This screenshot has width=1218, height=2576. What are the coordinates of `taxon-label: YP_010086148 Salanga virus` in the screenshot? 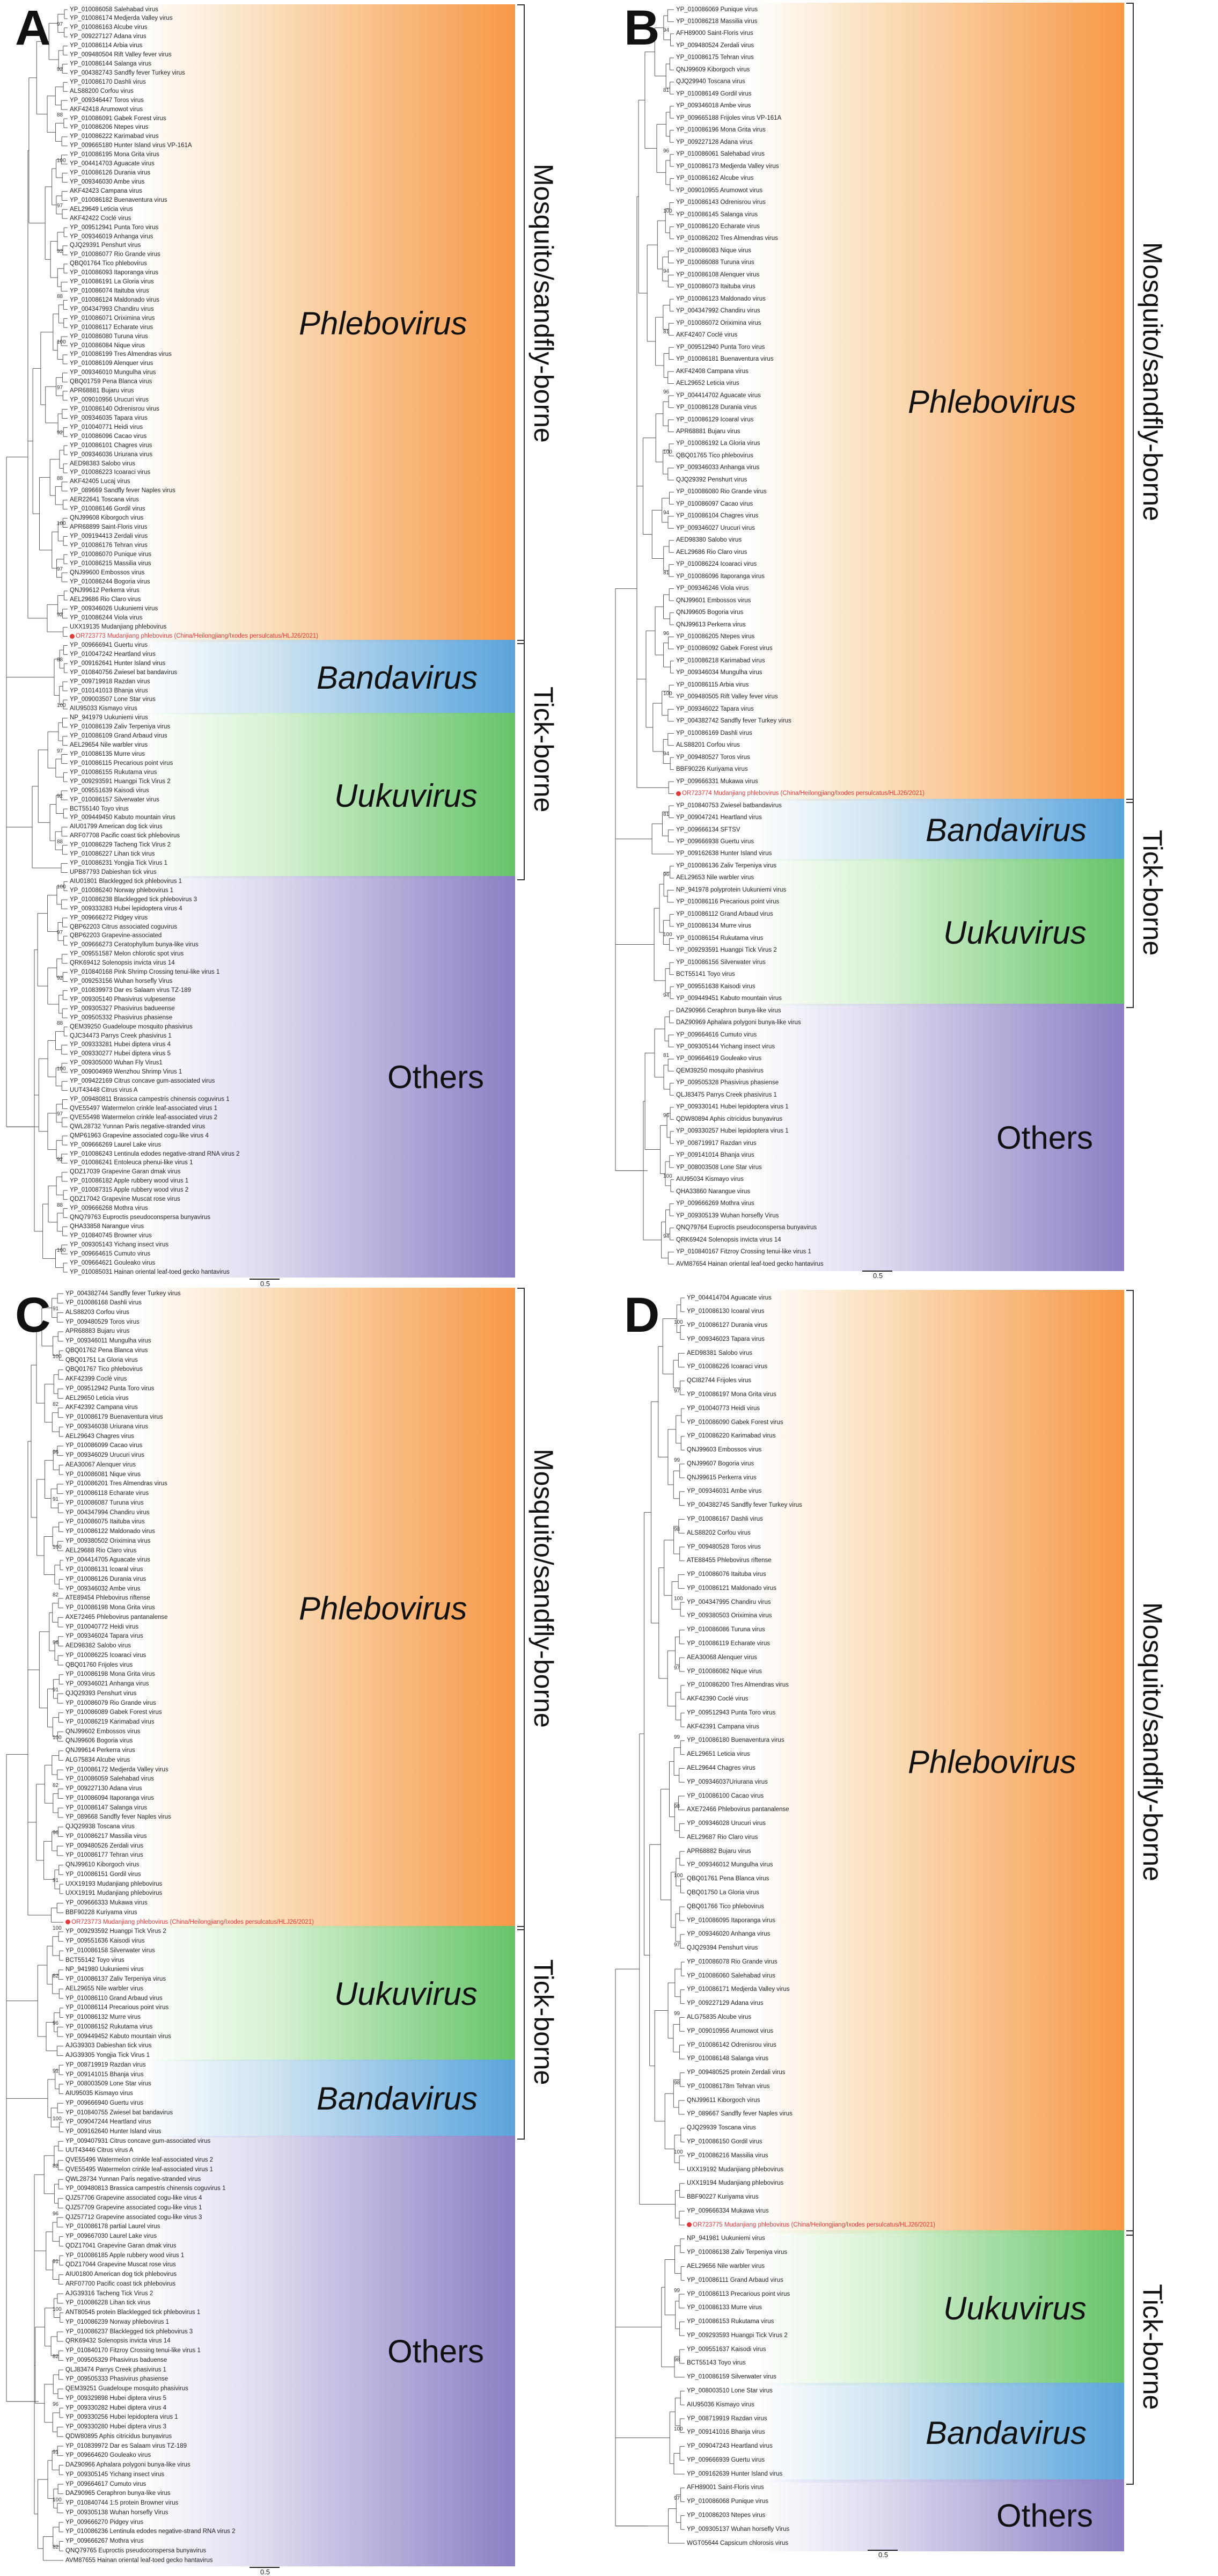 It's located at (728, 2058).